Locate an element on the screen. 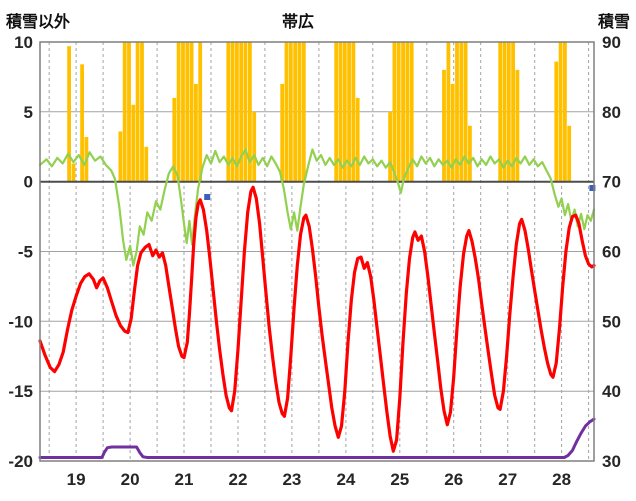  left-axis-tick-label: -20 is located at coordinates (20, 461).